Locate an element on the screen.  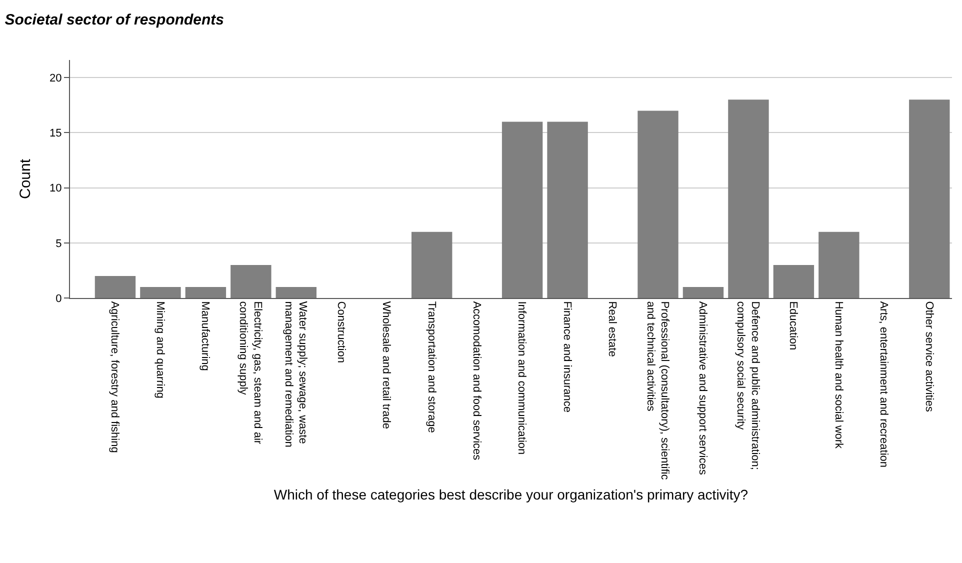
x-tick-label: Professional (consultatory), scientific and technical activities is located at coordinates (657, 390).